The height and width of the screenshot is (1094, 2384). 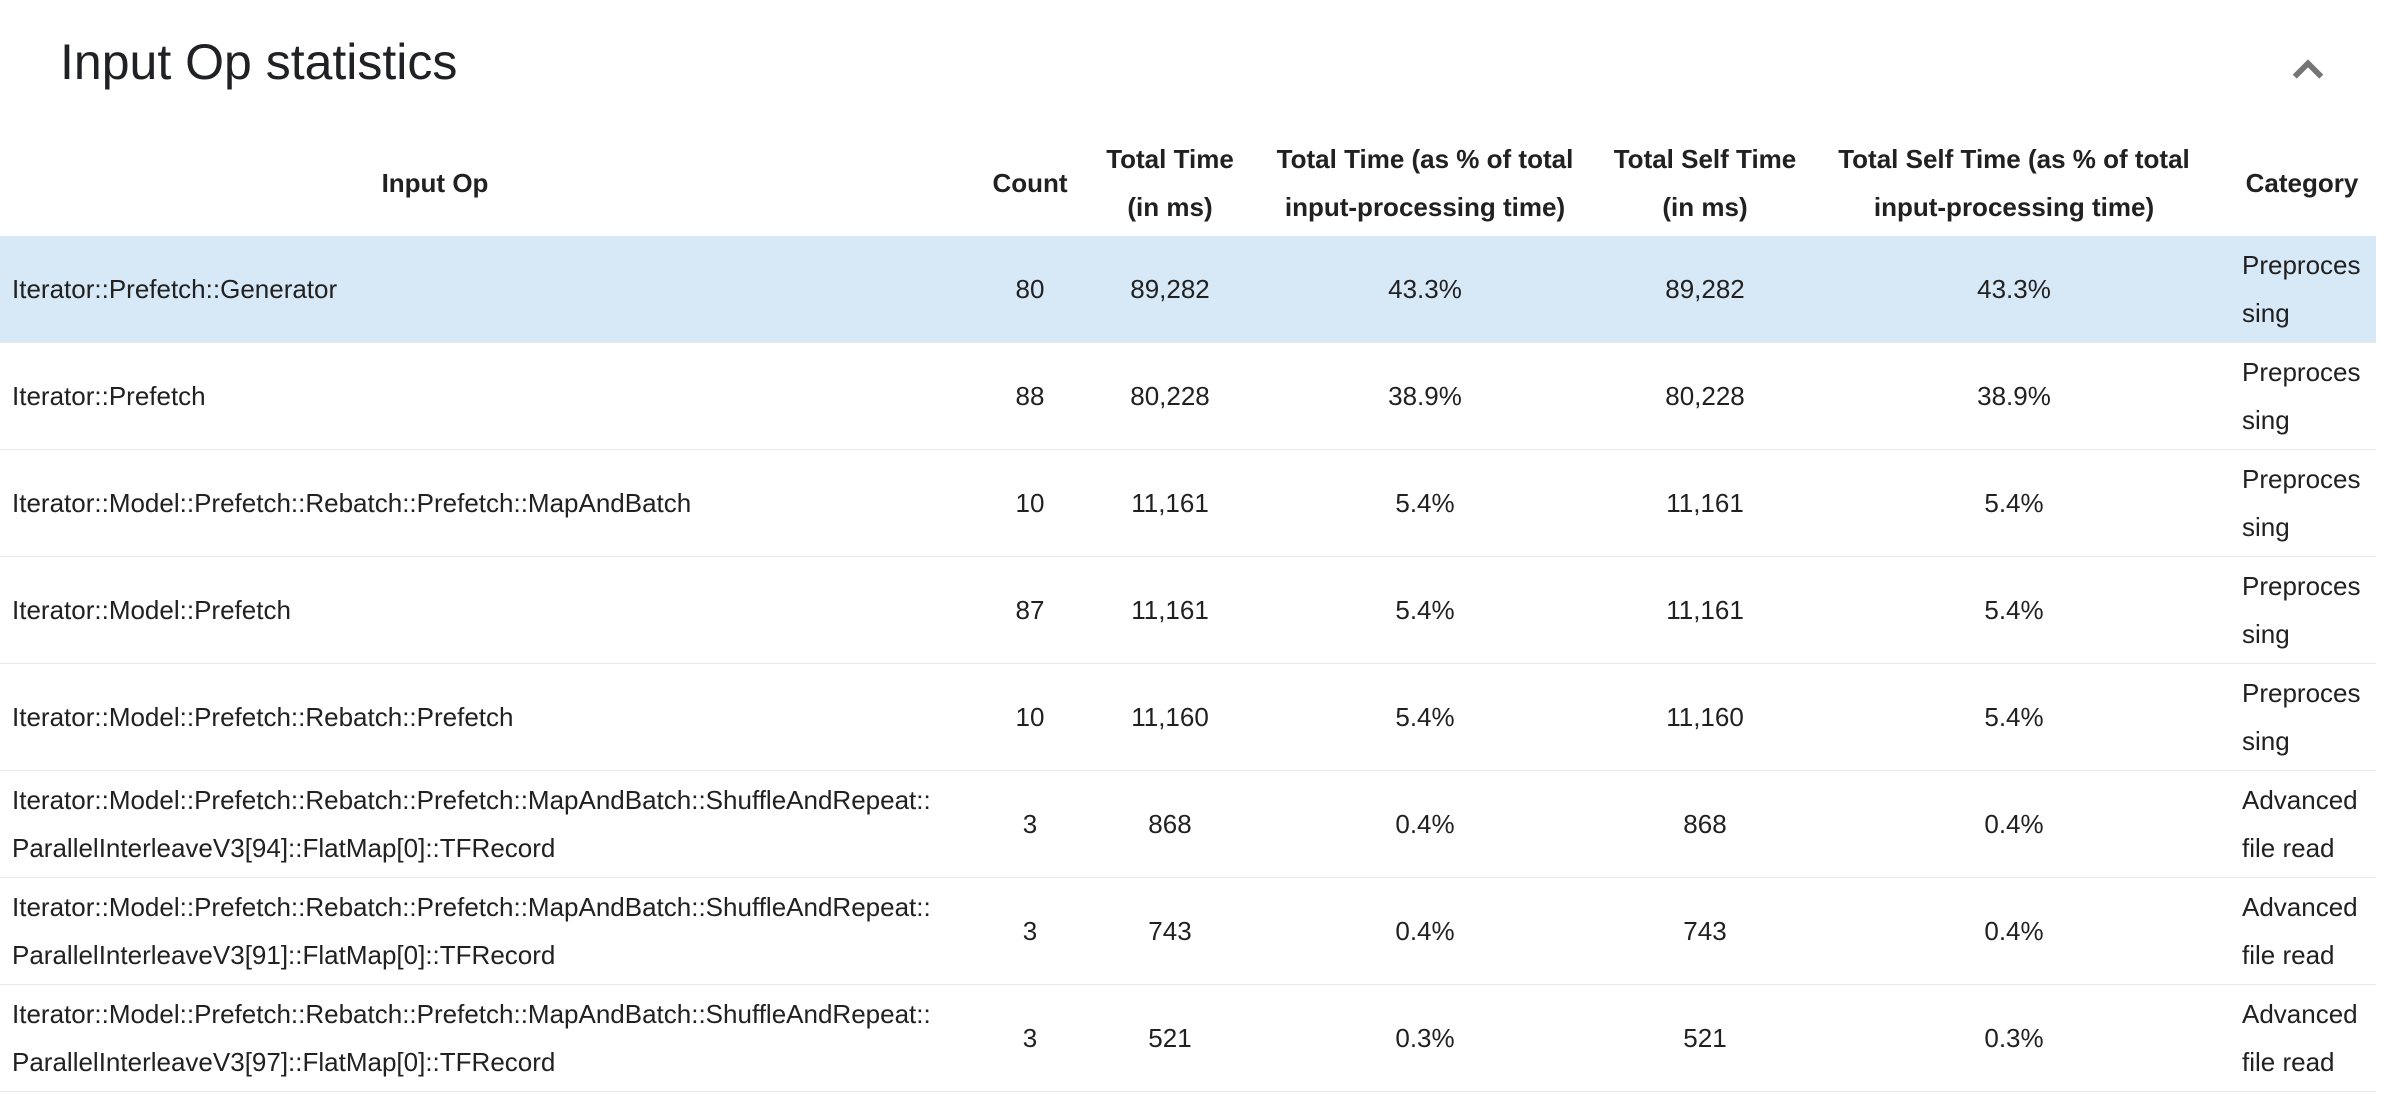 I want to click on chevron-up-icon, so click(x=2308, y=69).